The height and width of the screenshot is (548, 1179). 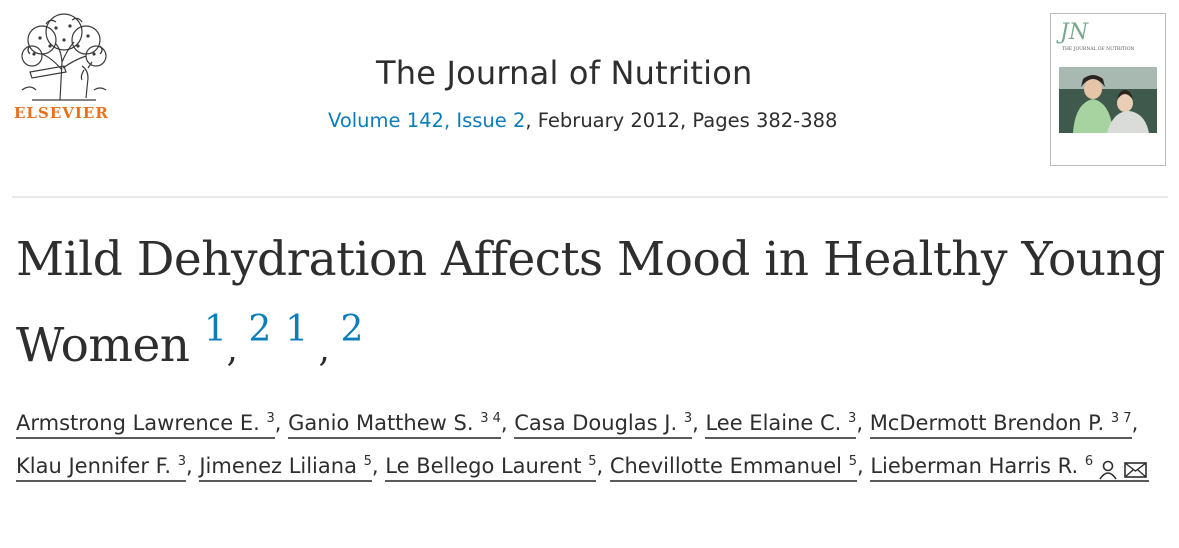 What do you see at coordinates (296, 329) in the screenshot?
I see `footnote-link-3: 1` at bounding box center [296, 329].